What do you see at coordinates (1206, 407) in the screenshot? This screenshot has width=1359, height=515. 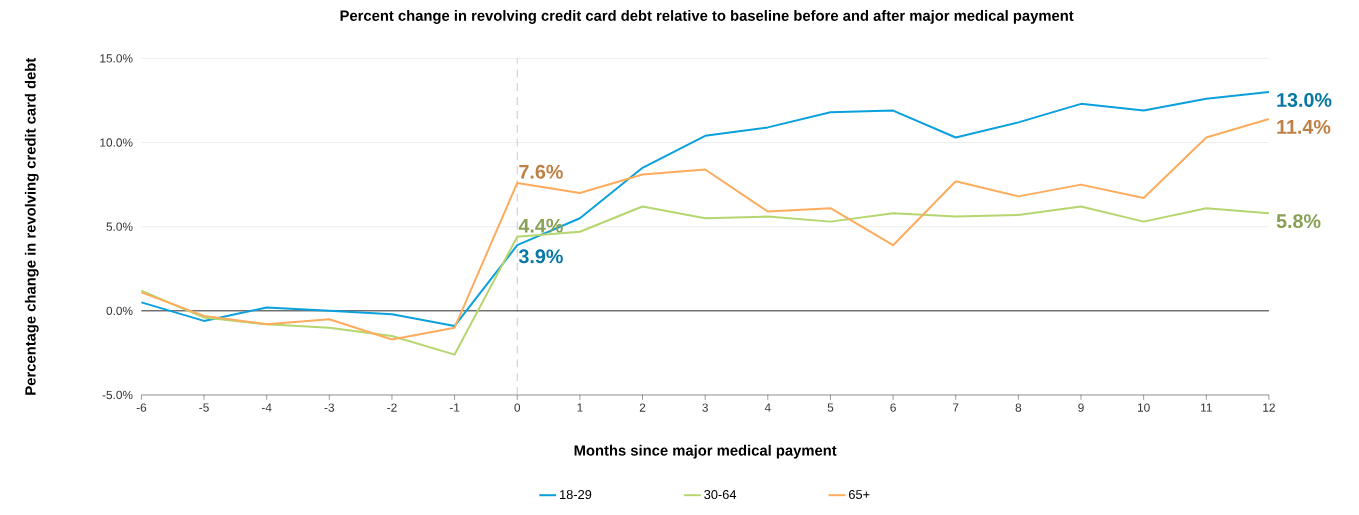 I see `x-tick-label: 11` at bounding box center [1206, 407].